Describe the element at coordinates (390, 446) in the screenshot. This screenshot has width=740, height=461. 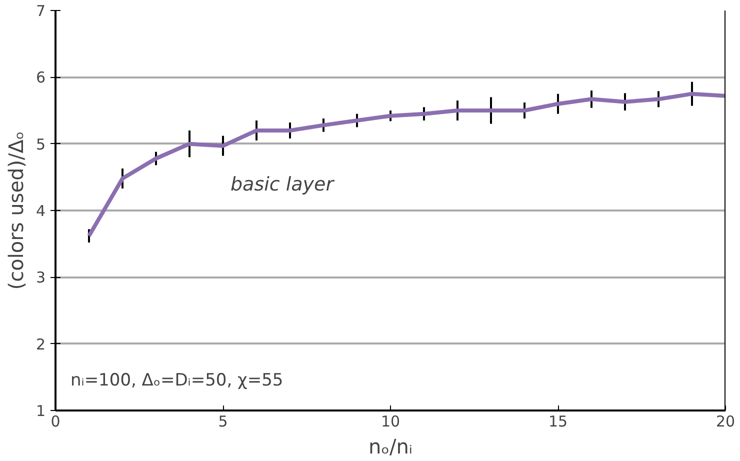
I see `x-axis-title: nₒ/nᵢ` at that location.